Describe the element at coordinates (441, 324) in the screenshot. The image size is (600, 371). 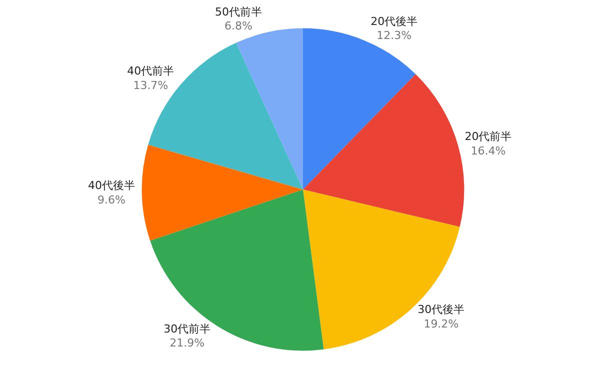
I see `data-label: 19.2%` at that location.